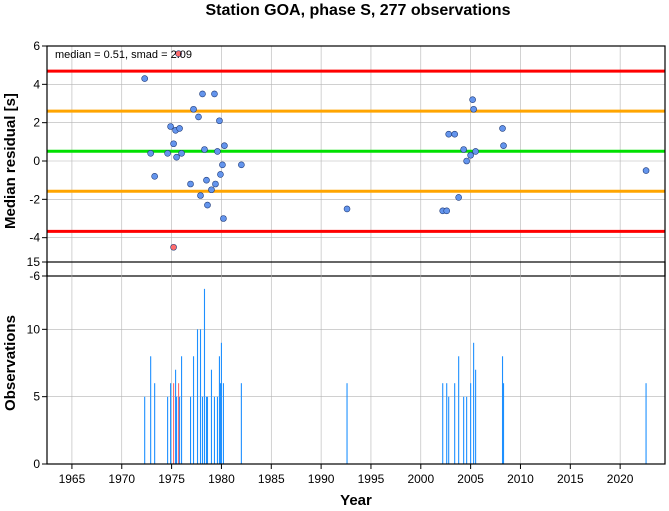 The height and width of the screenshot is (511, 669). What do you see at coordinates (36, 46) in the screenshot?
I see `top-y-tick-label-6: 6` at bounding box center [36, 46].